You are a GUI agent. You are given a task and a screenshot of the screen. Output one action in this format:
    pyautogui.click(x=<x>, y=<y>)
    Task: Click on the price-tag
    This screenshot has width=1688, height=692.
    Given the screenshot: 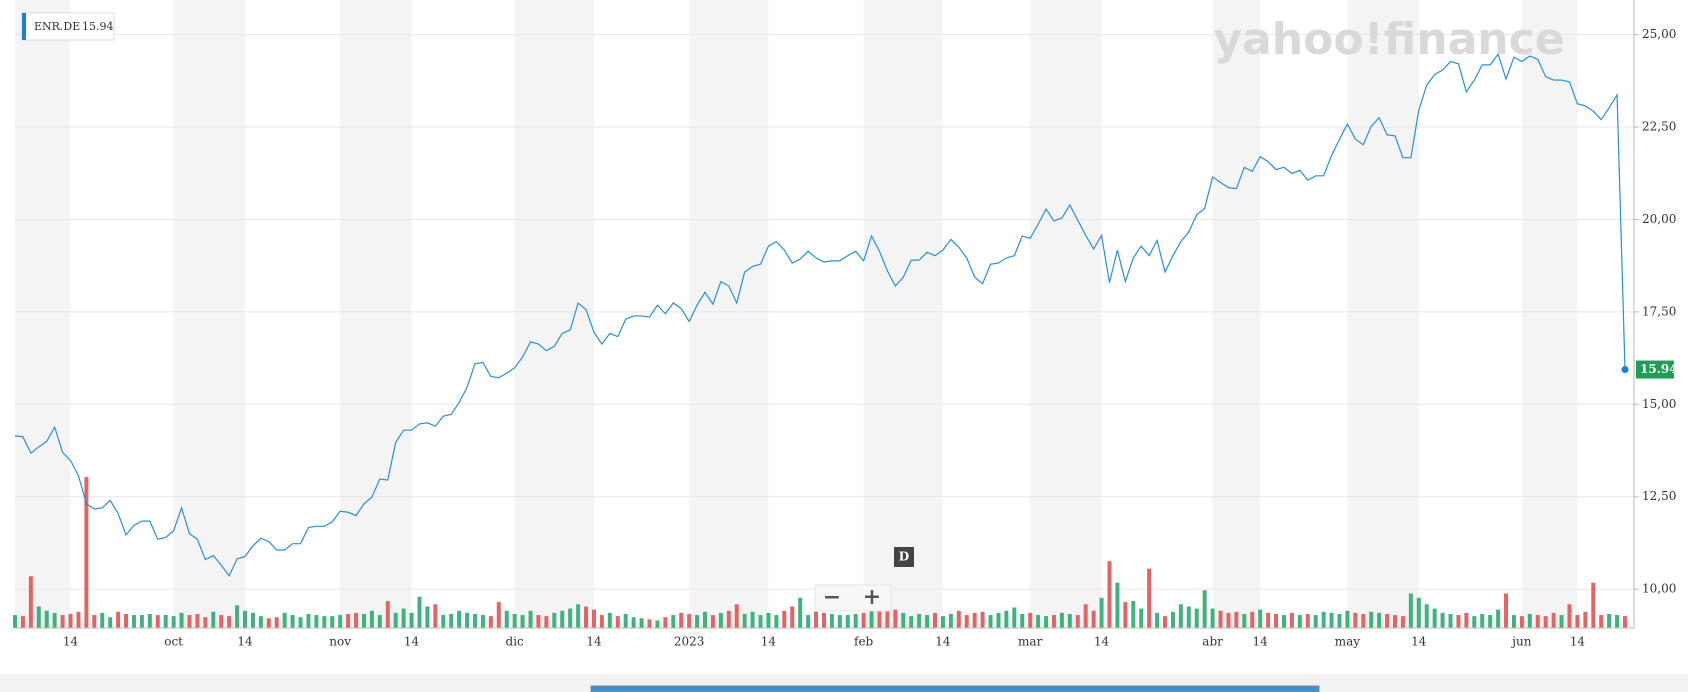 What is the action you would take?
    pyautogui.click(x=1655, y=369)
    